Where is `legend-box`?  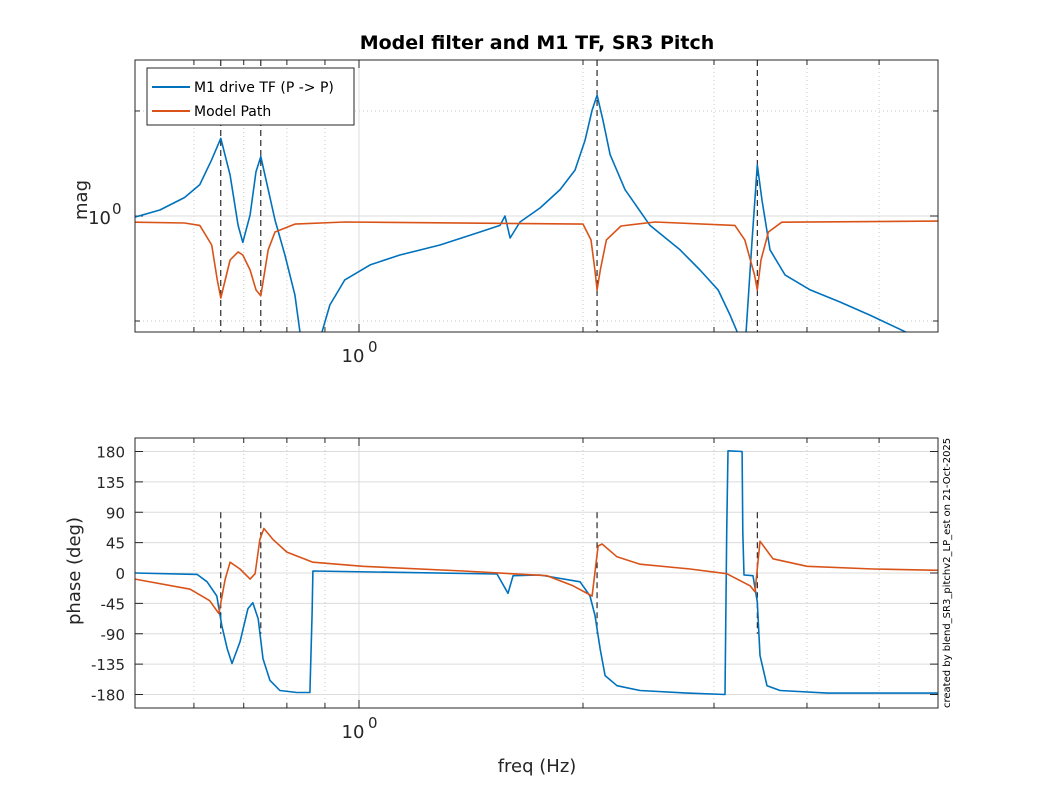 legend-box is located at coordinates (250, 96).